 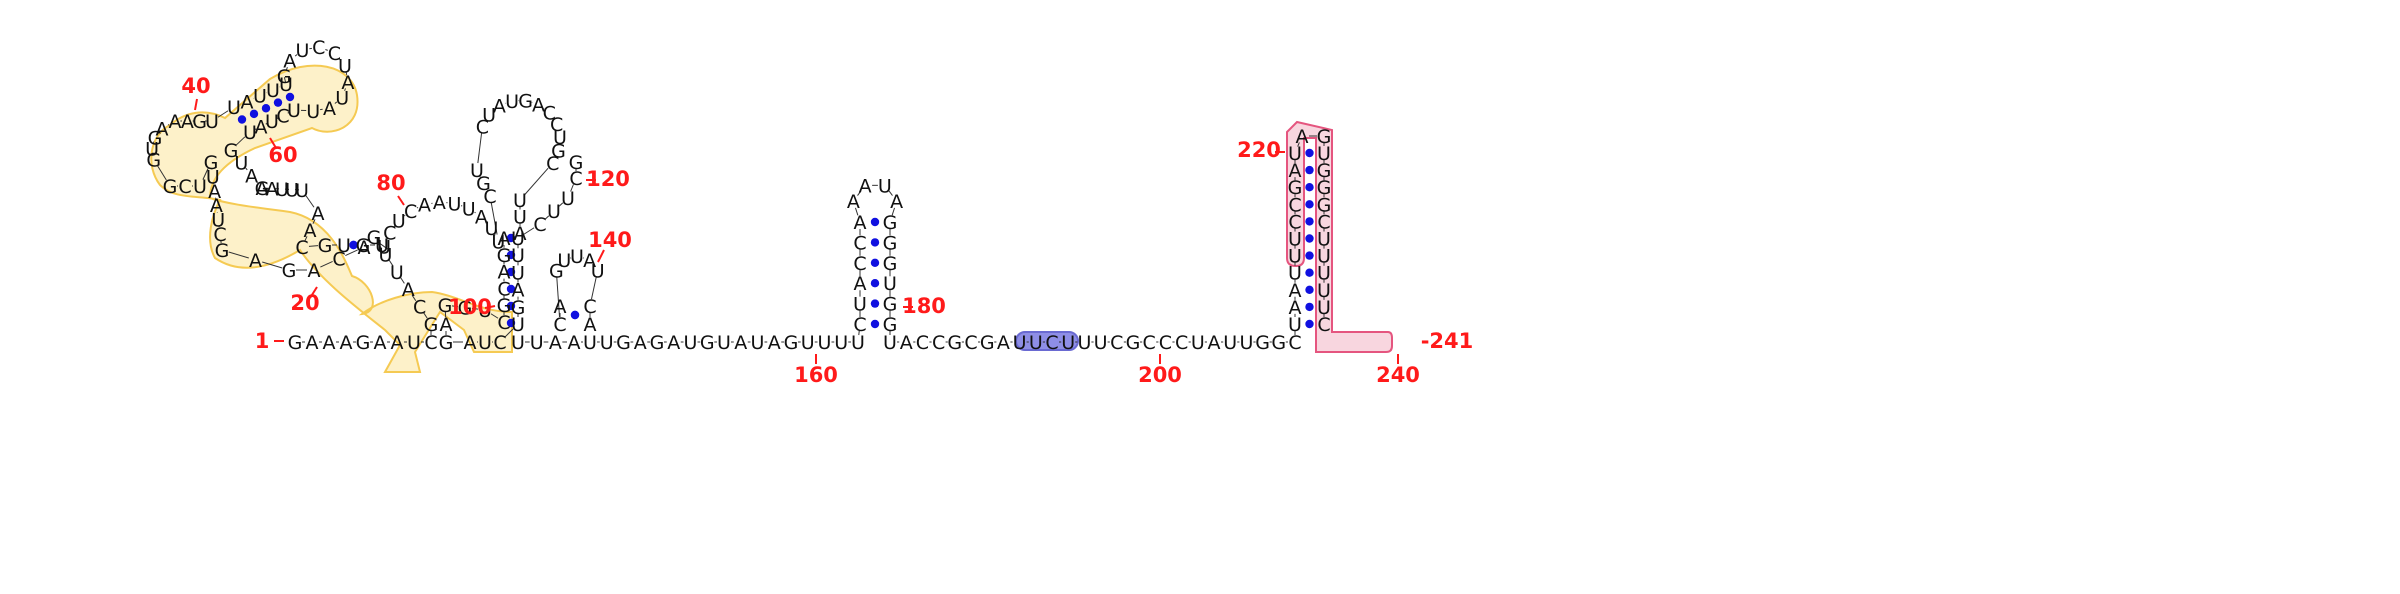 What do you see at coordinates (1339, 237) in the screenshot?
I see `pink-highlight-region` at bounding box center [1339, 237].